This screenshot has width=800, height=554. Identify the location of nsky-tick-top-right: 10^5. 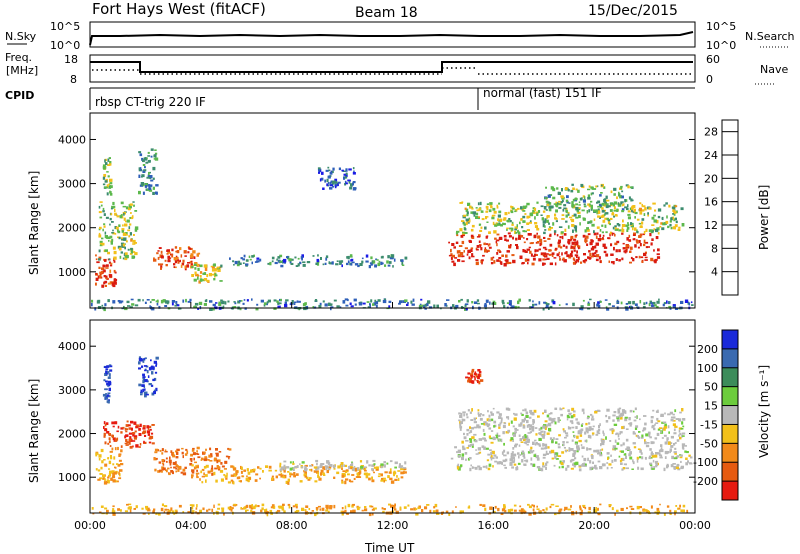
(721, 26).